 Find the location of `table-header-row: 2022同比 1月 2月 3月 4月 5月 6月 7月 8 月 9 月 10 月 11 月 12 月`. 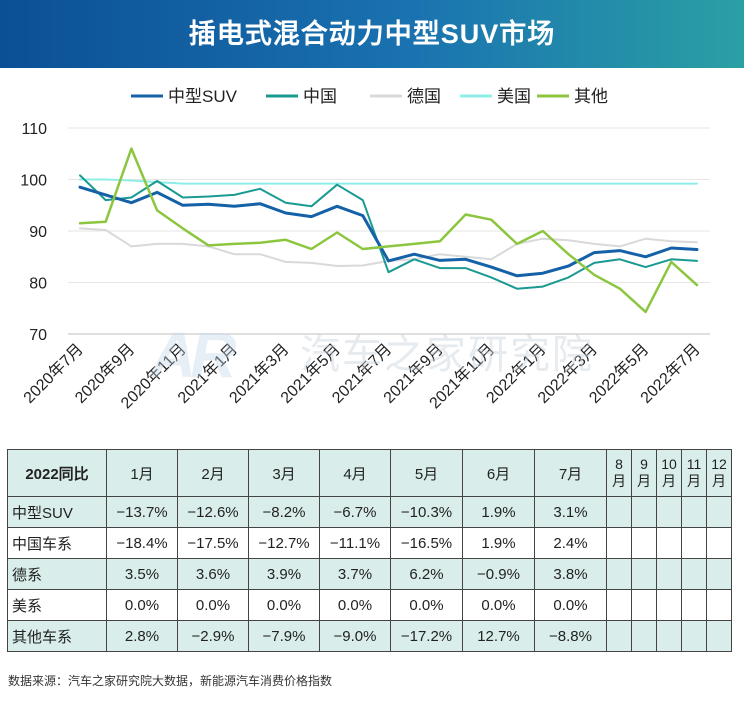

table-header-row: 2022同比 1月 2月 3月 4月 5月 6月 7月 8 月 9 月 10 月 11 月 12 月 is located at coordinates (369, 473).